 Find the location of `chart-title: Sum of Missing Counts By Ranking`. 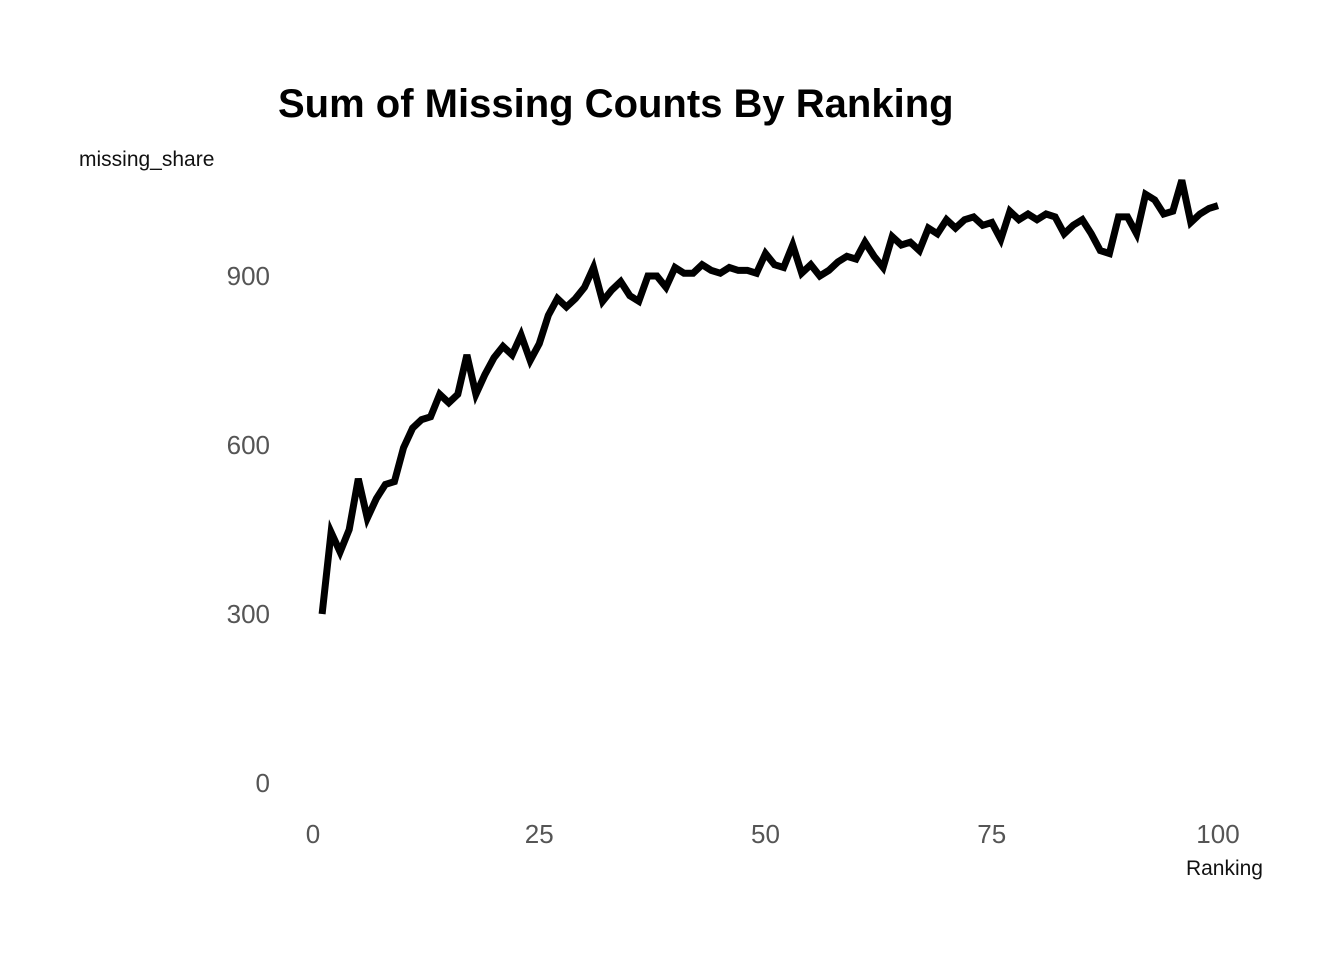

chart-title: Sum of Missing Counts By Ranking is located at coordinates (616, 104).